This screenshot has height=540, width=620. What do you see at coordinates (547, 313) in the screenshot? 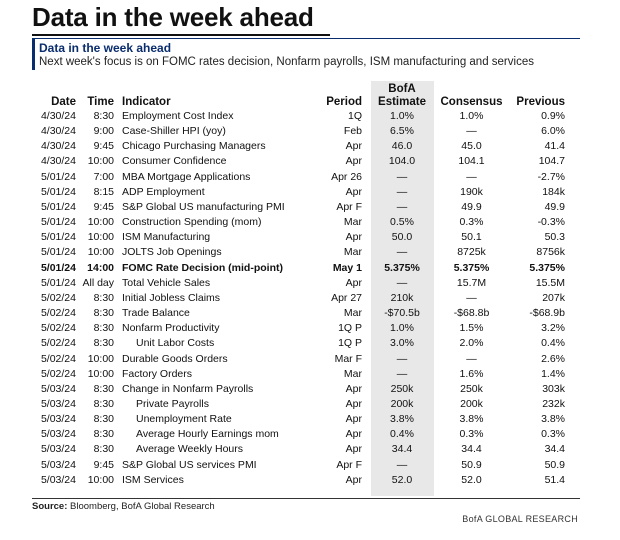
I see `cell-previous: -$68.9b` at bounding box center [547, 313].